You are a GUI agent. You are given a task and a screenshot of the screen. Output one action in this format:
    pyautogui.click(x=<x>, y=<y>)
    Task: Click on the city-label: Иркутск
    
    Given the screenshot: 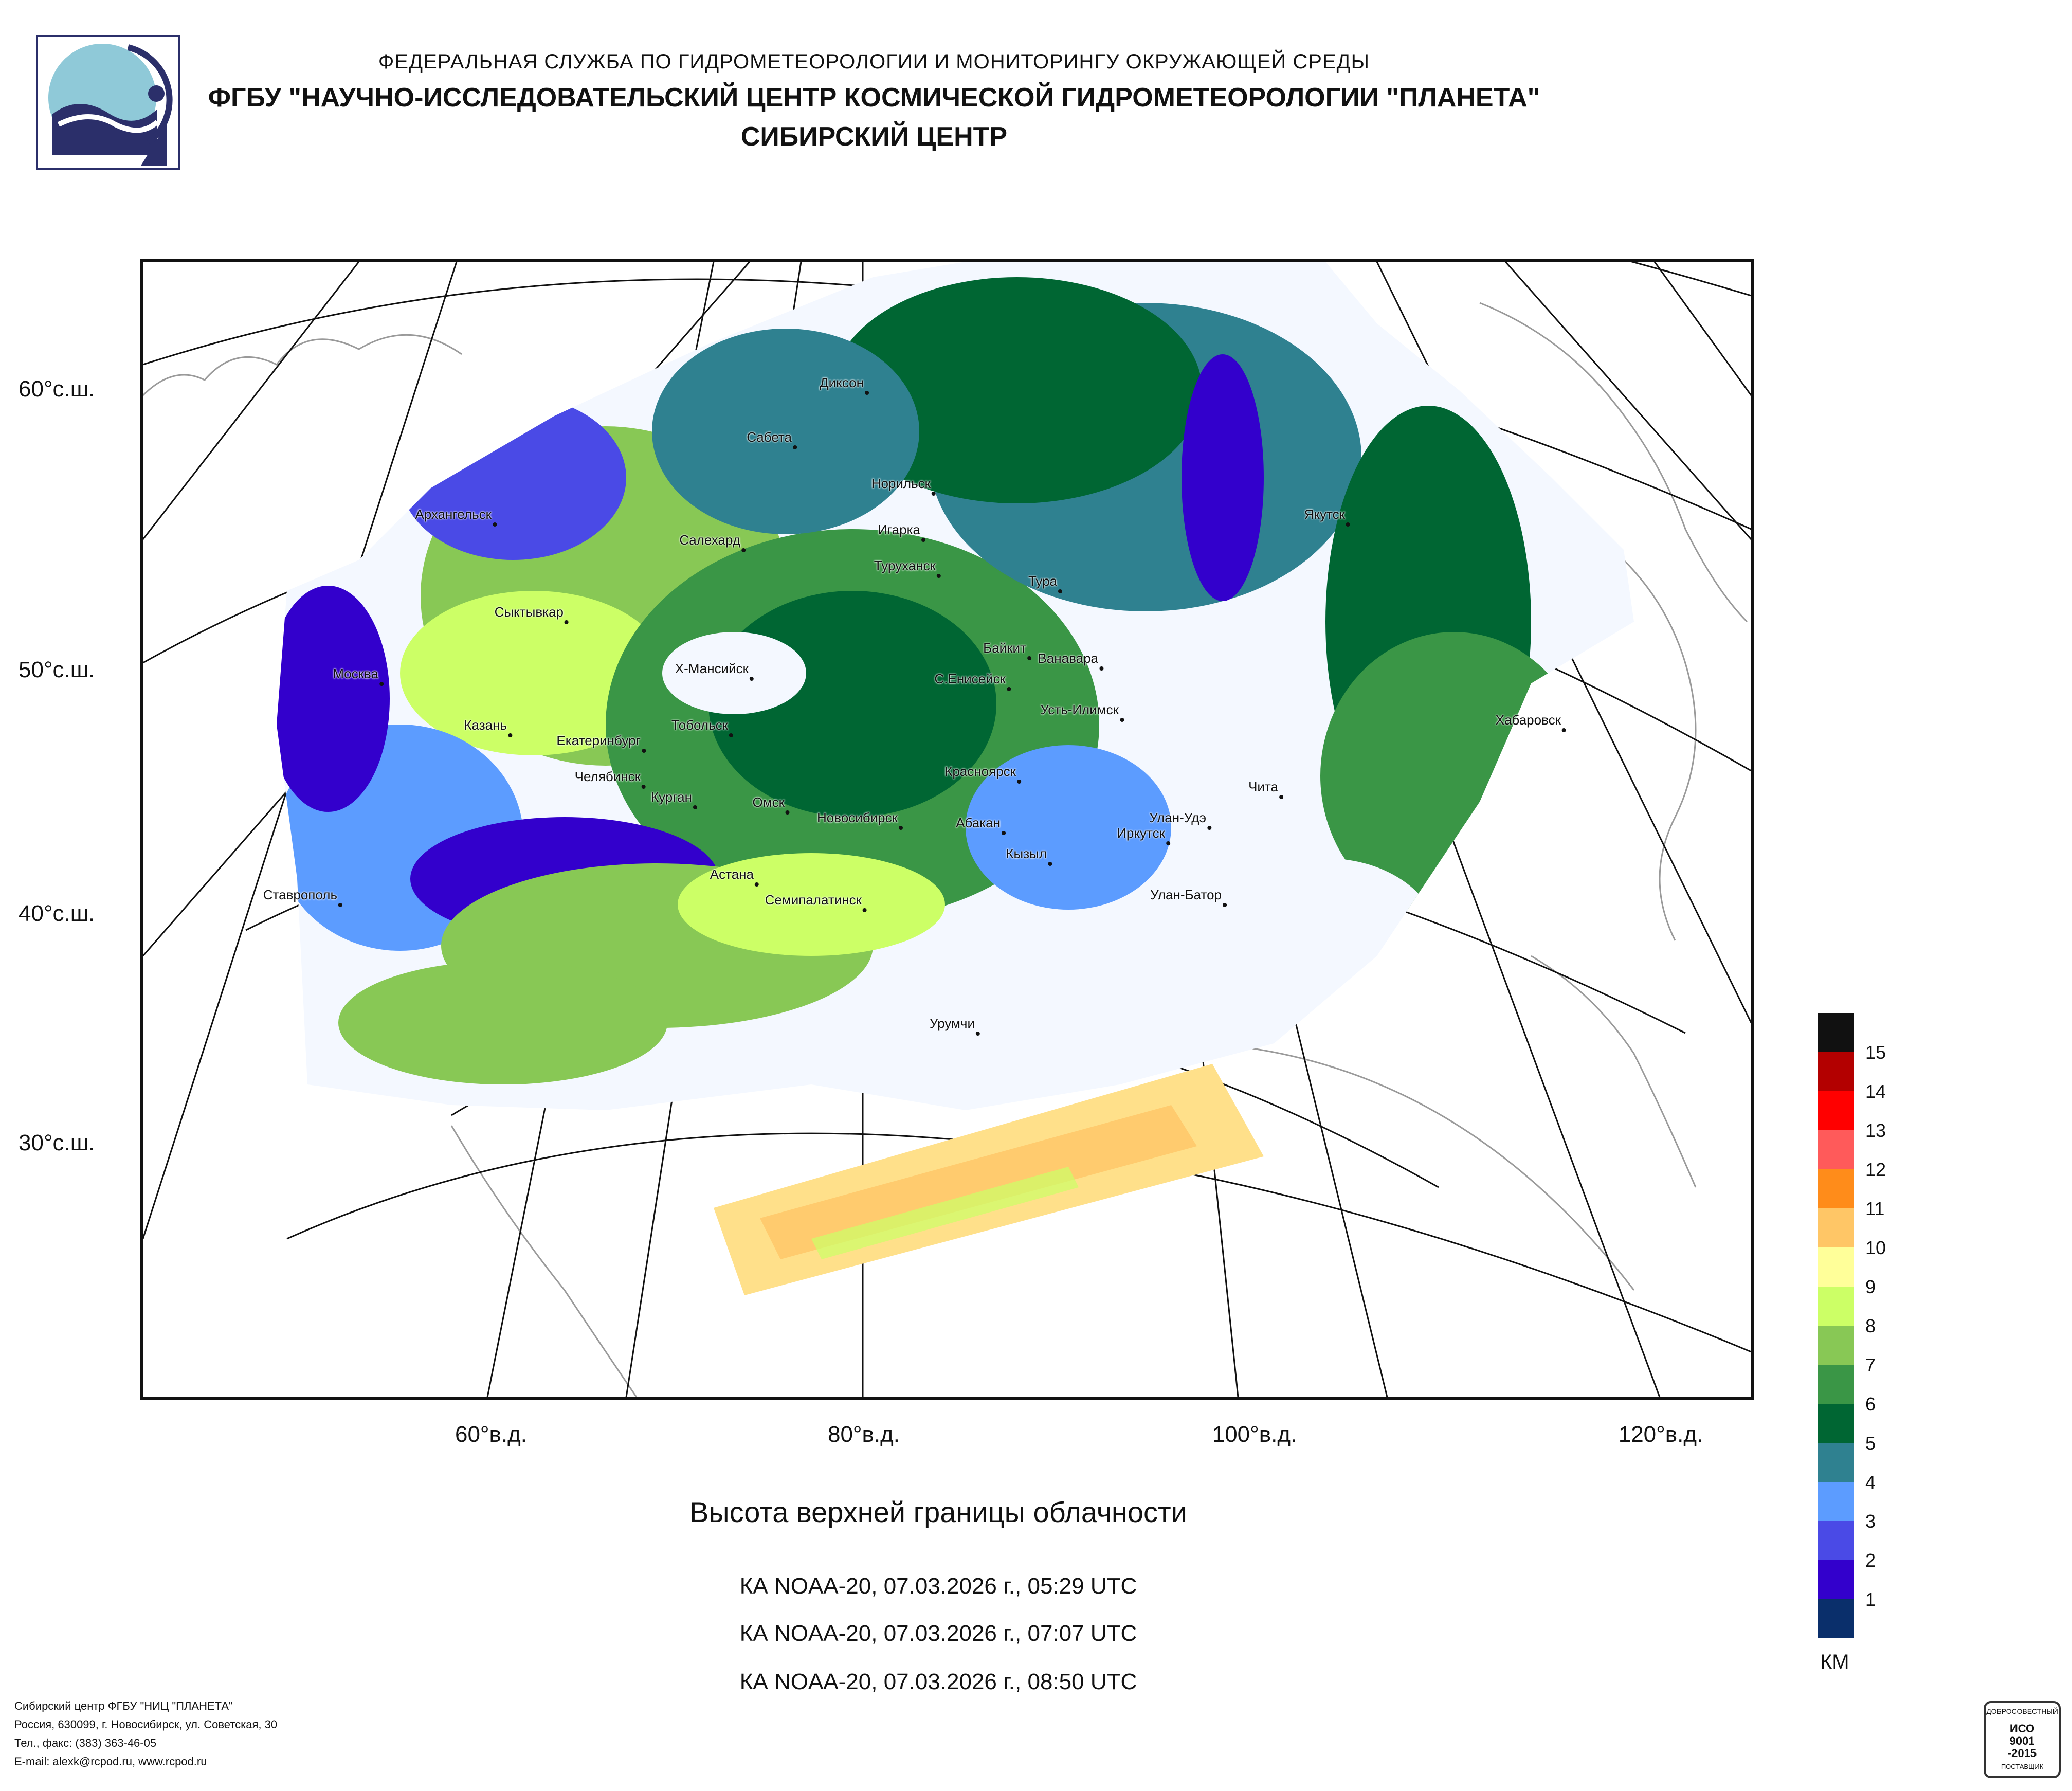 What is the action you would take?
    pyautogui.click(x=1143, y=835)
    